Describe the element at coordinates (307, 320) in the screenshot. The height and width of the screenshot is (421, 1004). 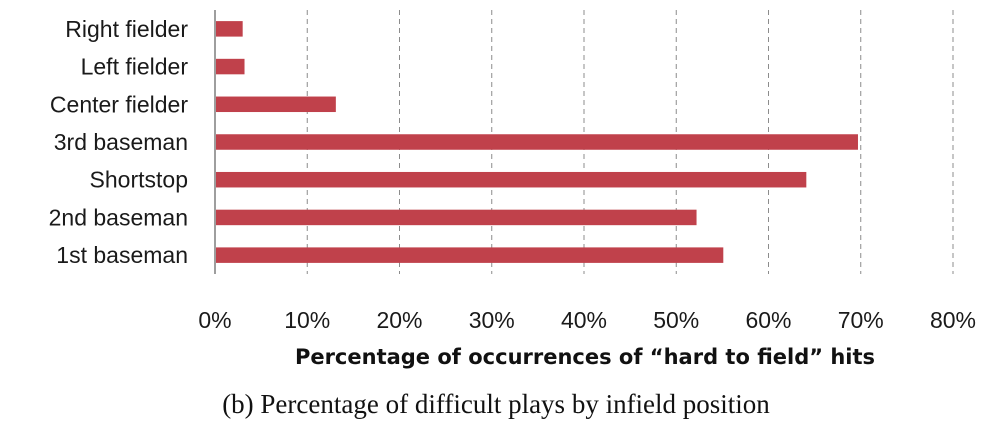
I see `x-tick-label: 10%` at that location.